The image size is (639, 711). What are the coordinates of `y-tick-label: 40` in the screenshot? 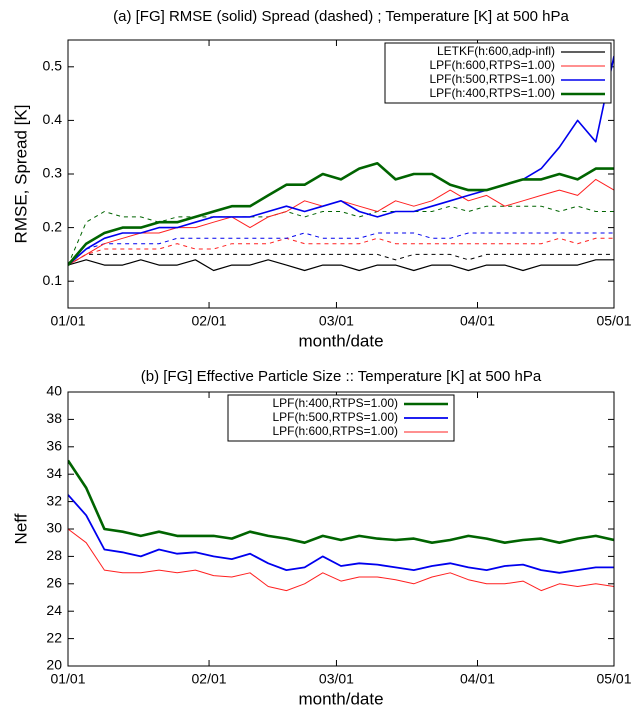 It's located at (54, 391).